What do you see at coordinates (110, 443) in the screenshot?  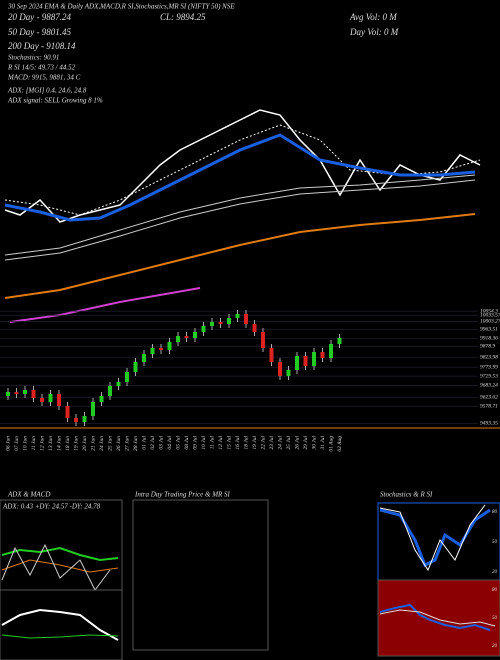 I see `x-tick-label: 25 Jun` at bounding box center [110, 443].